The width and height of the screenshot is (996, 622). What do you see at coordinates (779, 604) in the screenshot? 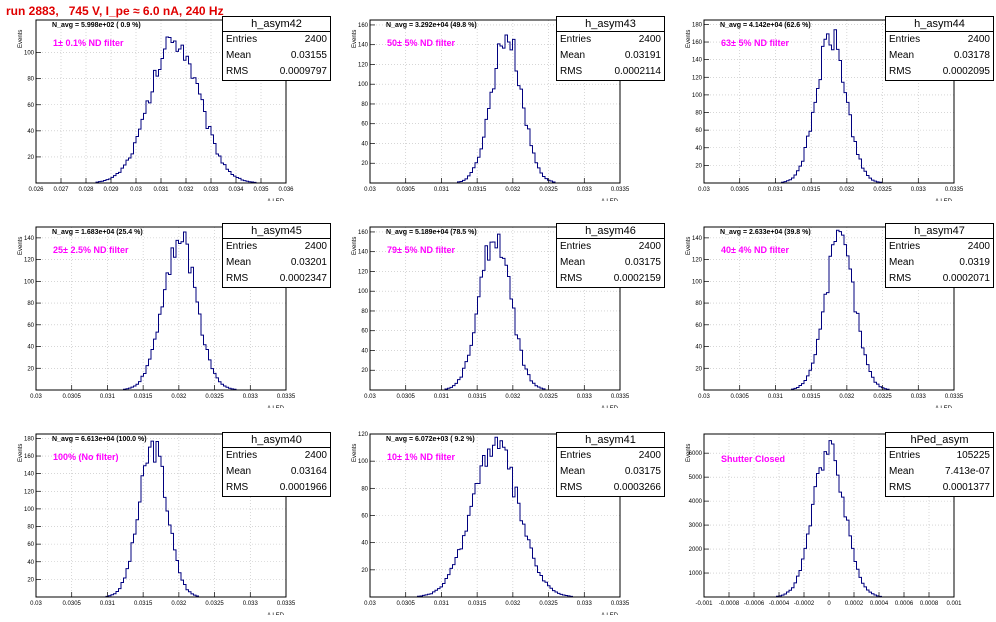
I see `x-tick-label: -0.0004` at bounding box center [779, 604].